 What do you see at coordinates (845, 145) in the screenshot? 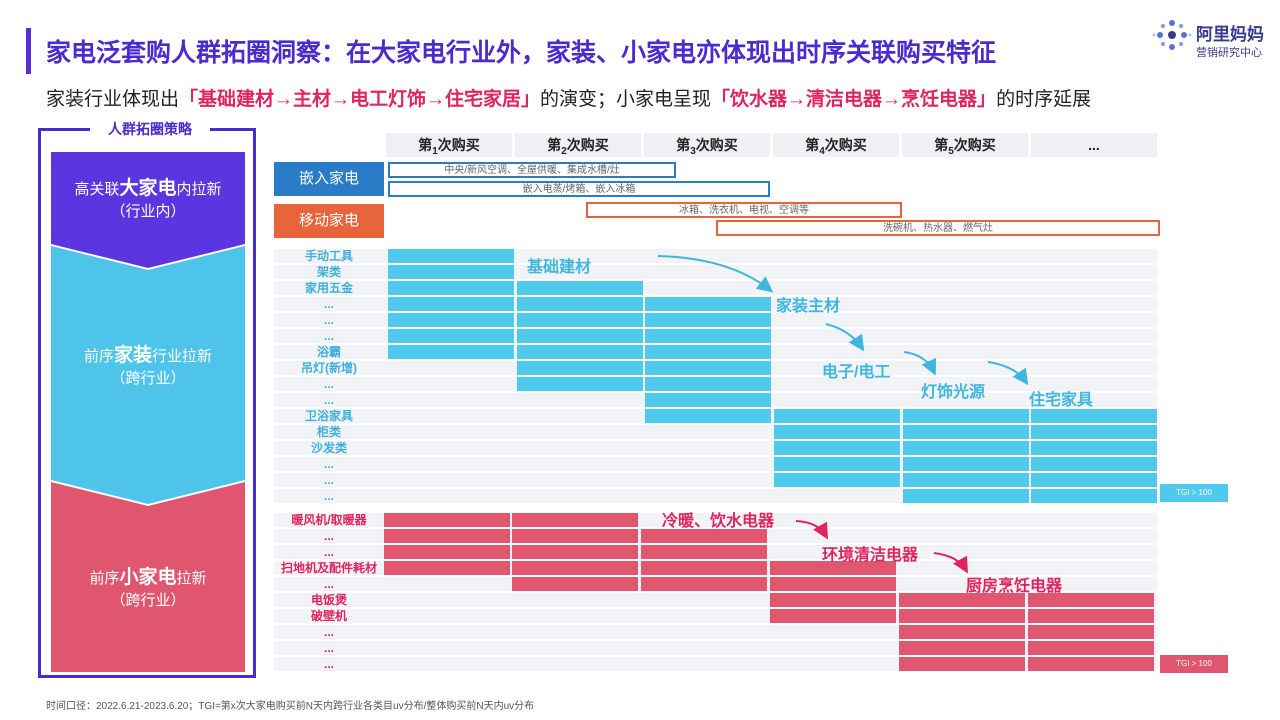
I see `column-header-4-post: 次购买` at bounding box center [845, 145].